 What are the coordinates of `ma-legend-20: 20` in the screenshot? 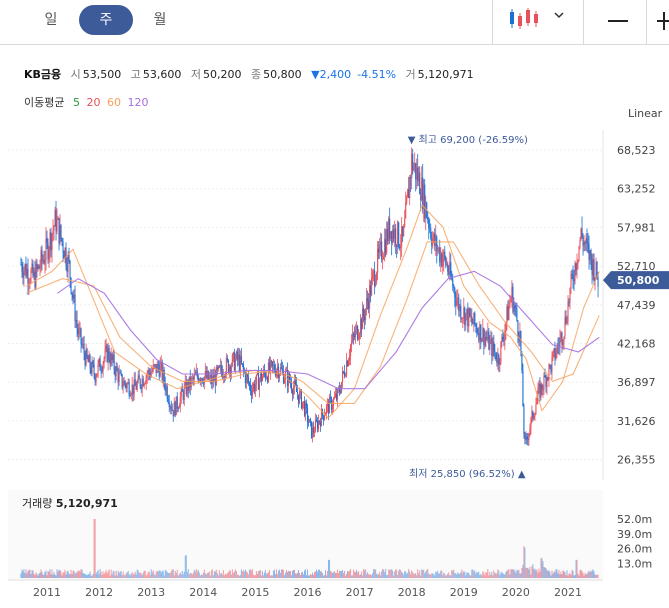 It's located at (93, 102).